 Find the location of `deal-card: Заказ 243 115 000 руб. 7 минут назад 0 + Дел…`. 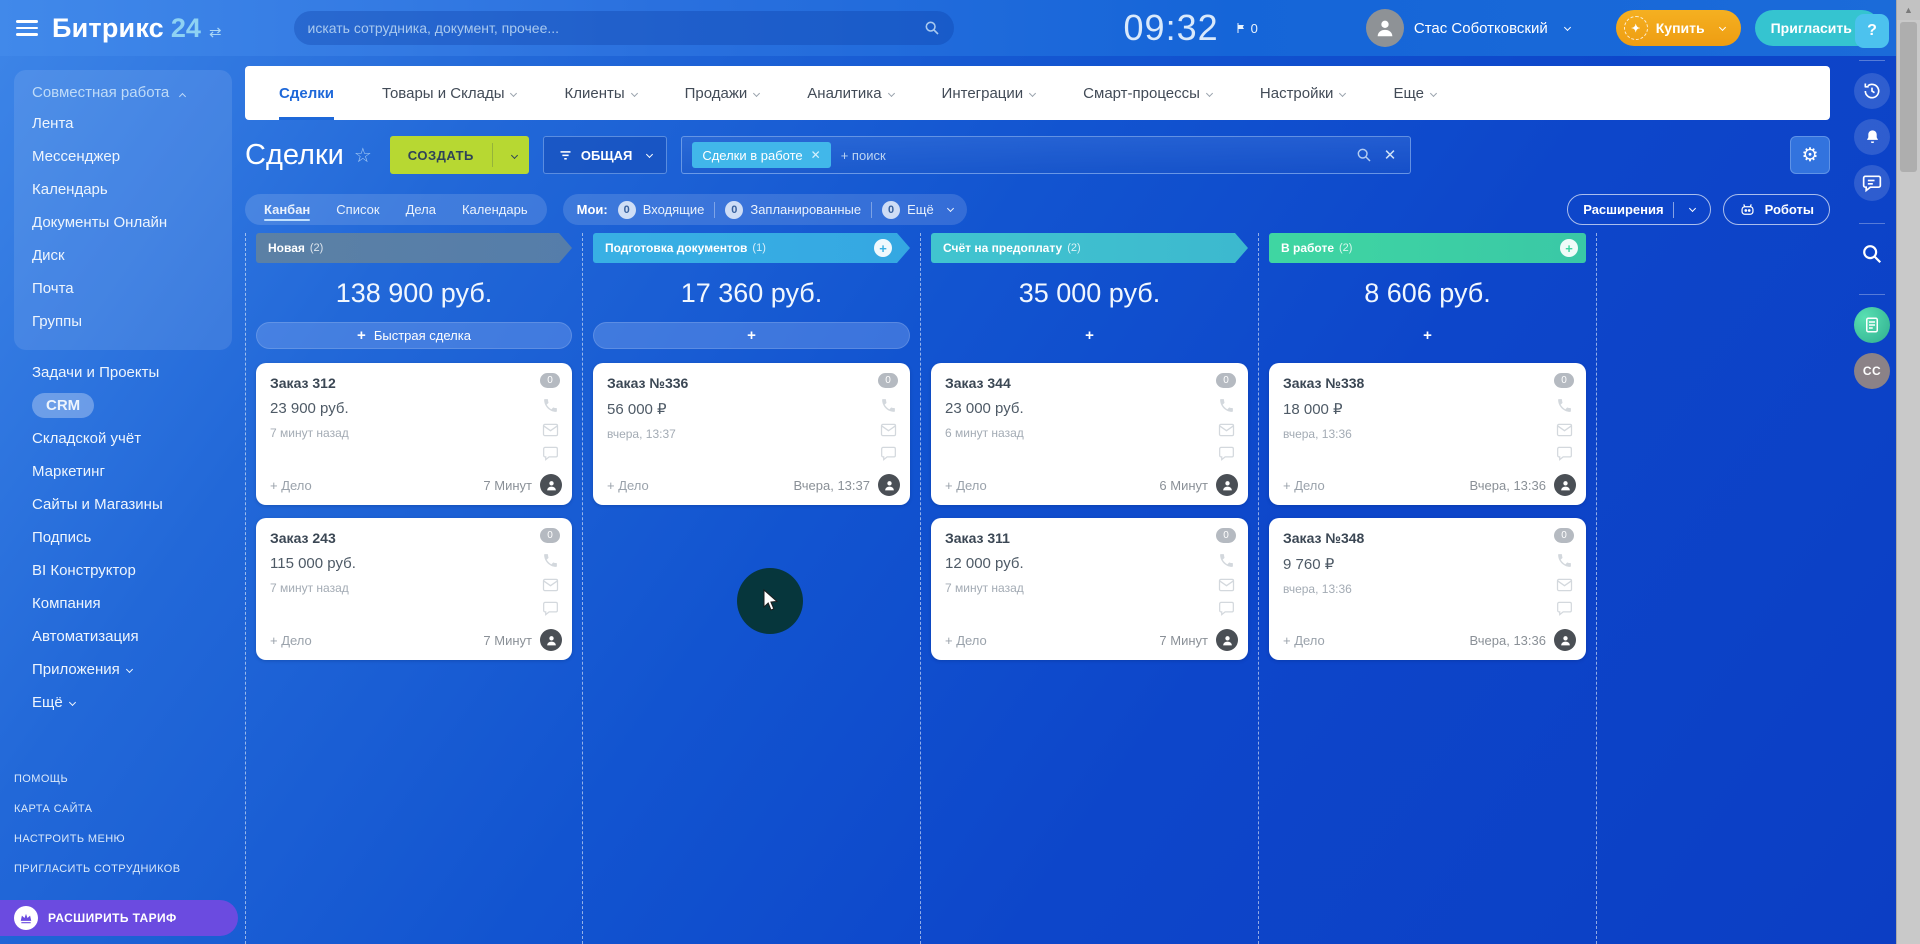

deal-card: Заказ 243 115 000 руб. 7 минут назад 0 + Дел… is located at coordinates (414, 589).